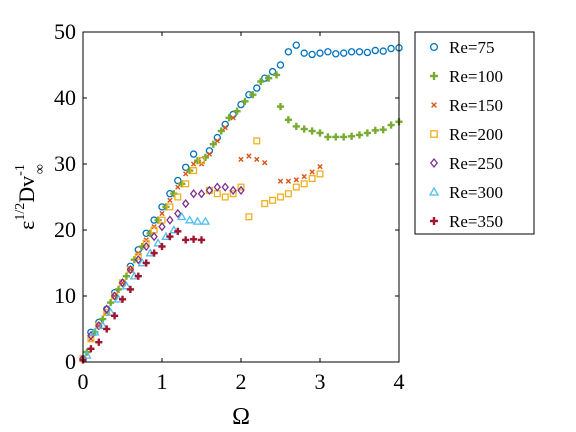 The image size is (576, 432). Describe the element at coordinates (20, 170) in the screenshot. I see `y-label-main-superscript: -1` at that location.